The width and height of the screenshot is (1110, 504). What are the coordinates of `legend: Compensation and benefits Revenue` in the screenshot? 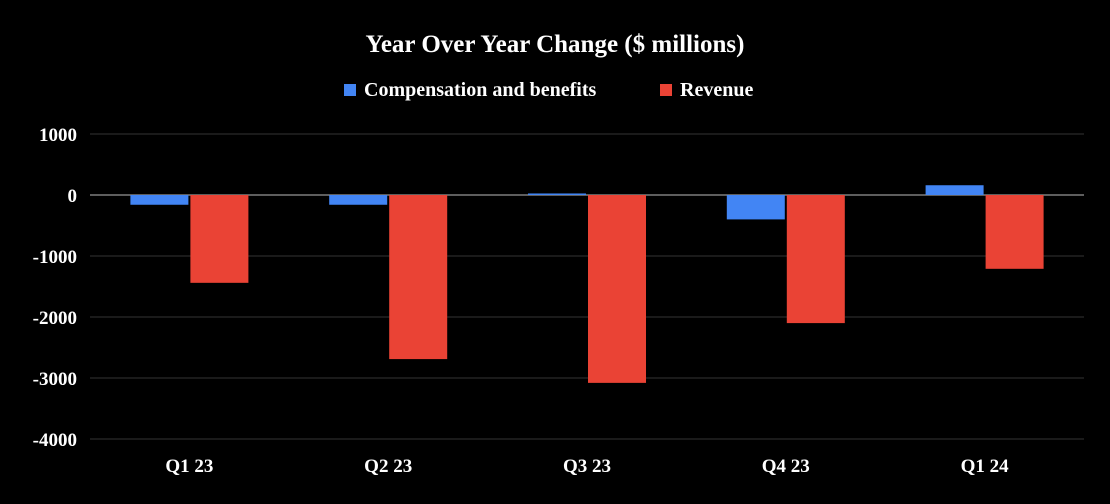 It's located at (548, 90).